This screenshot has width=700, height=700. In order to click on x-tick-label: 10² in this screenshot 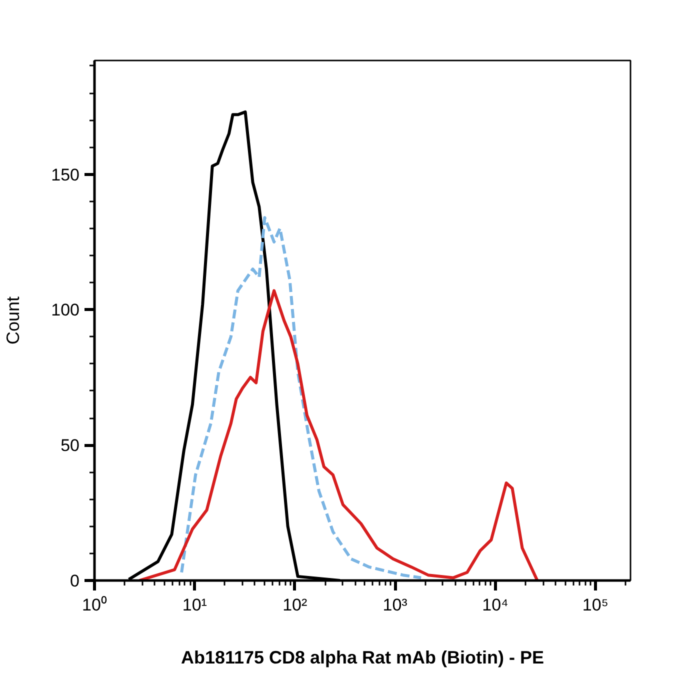, I will do `click(295, 605)`.